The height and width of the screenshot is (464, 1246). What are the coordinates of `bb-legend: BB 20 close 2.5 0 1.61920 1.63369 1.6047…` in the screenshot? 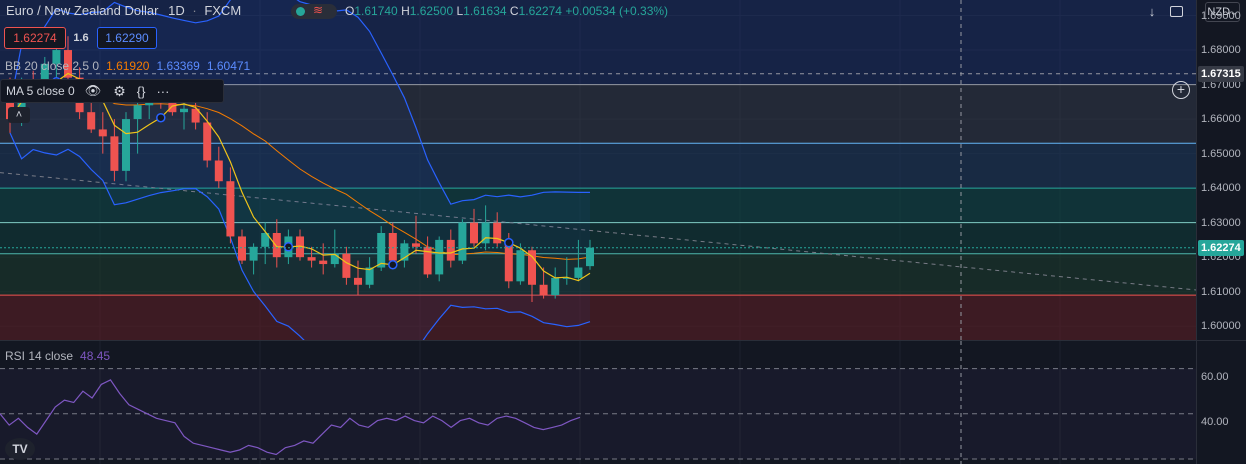 It's located at (127, 66).